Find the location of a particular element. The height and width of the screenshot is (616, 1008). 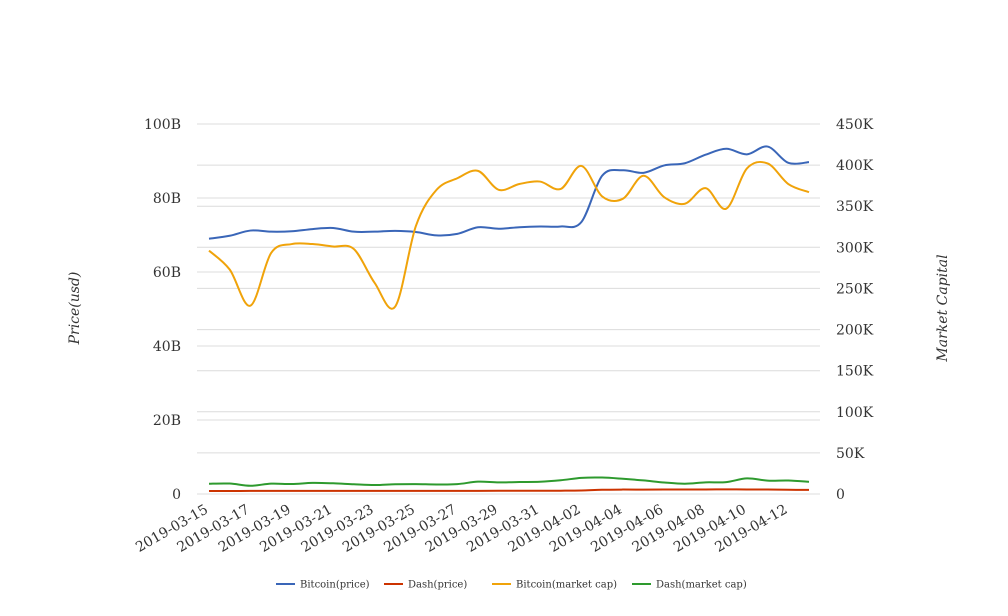

y-left-tick-label: 60B is located at coordinates (167, 273).